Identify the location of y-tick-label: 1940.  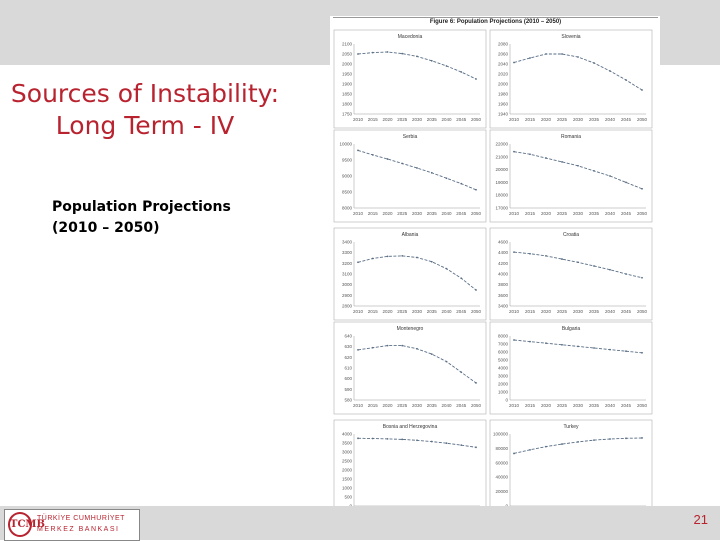
(503, 114).